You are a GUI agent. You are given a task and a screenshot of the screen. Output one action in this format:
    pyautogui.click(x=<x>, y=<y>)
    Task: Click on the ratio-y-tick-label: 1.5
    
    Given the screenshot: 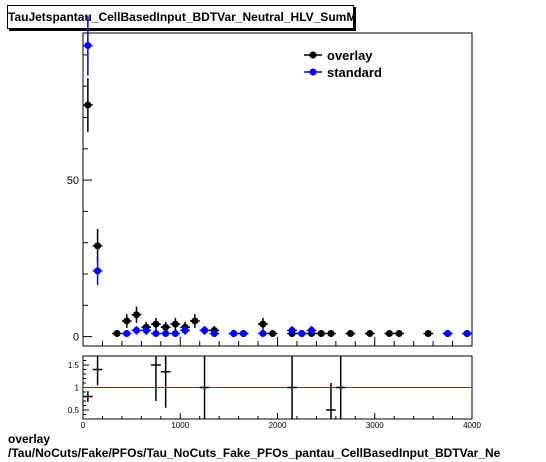 What is the action you would take?
    pyautogui.click(x=74, y=365)
    